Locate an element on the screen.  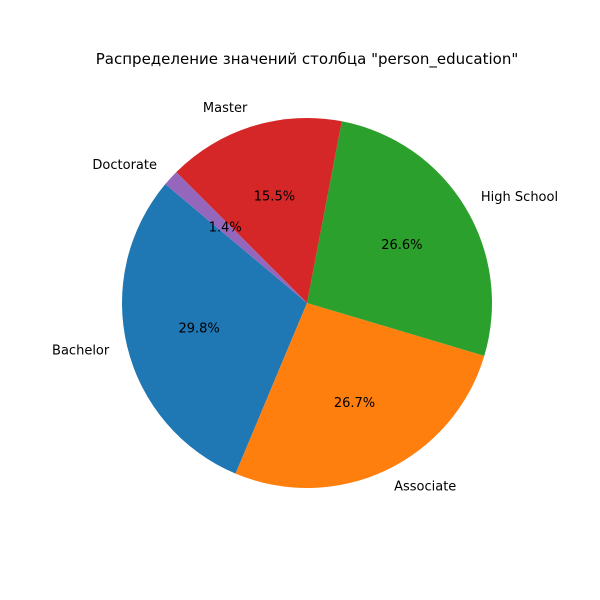
pct-label-high-school: 26.6% is located at coordinates (401, 245).